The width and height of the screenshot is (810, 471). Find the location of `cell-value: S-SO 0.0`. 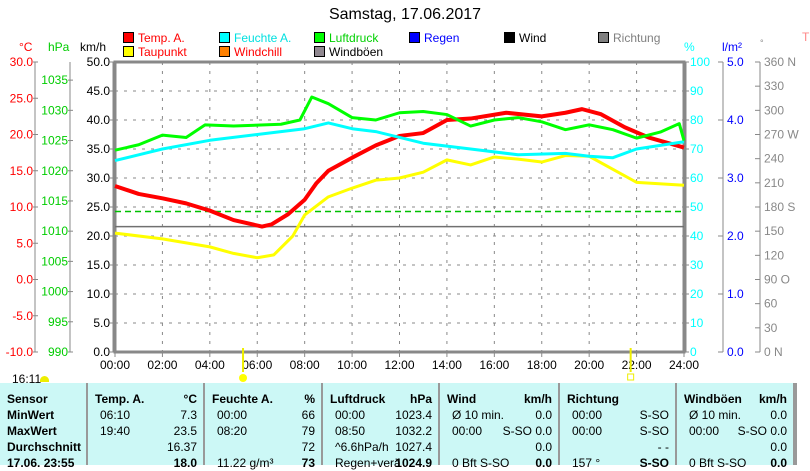

cell-value: S-SO 0.0 is located at coordinates (527, 431).